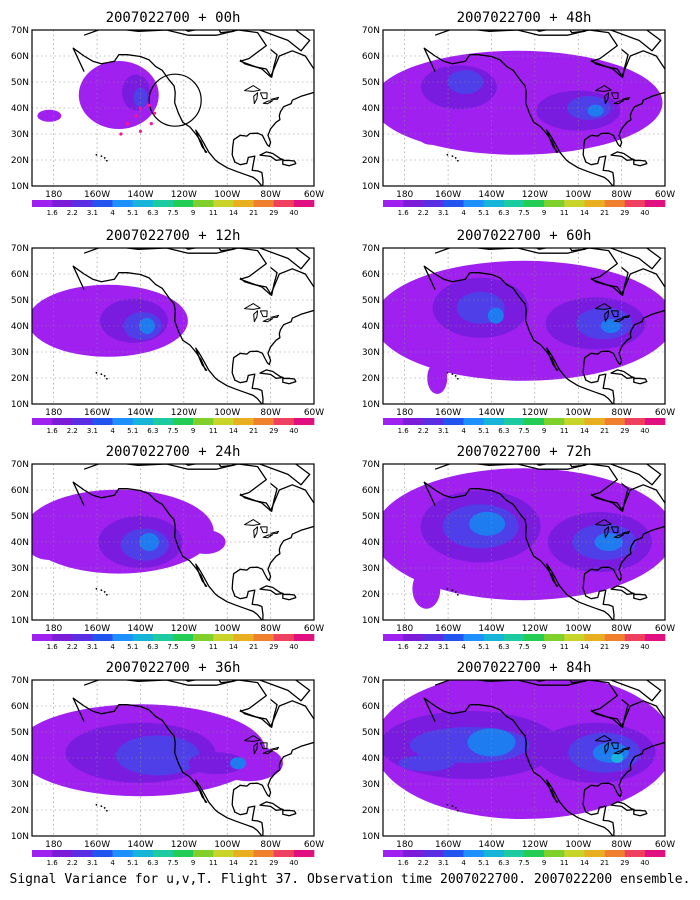 The height and width of the screenshot is (900, 700). I want to click on colorbar-label: 4, so click(112, 213).